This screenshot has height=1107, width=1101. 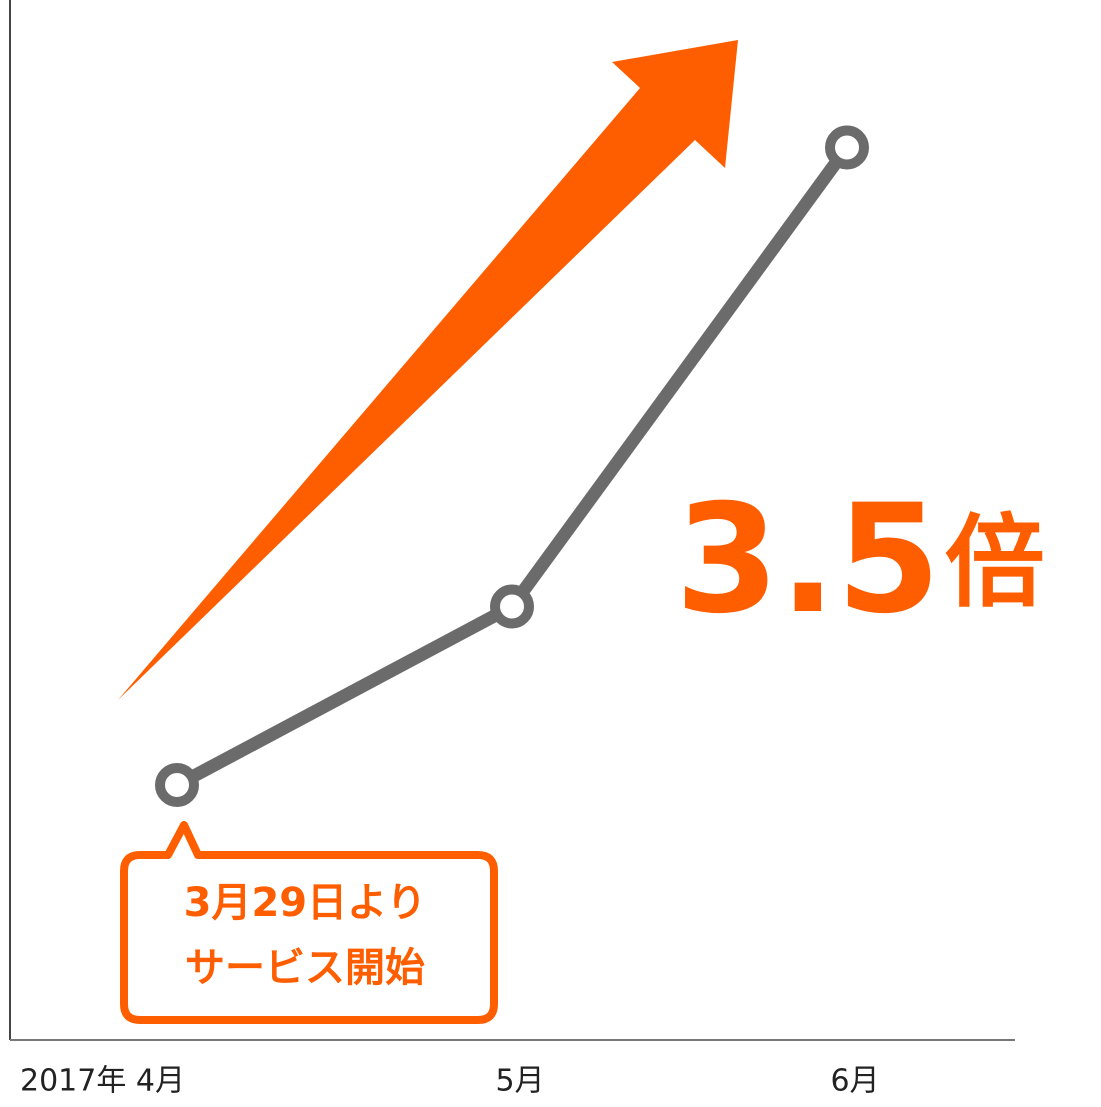 What do you see at coordinates (995, 562) in the screenshot?
I see `multiplier-suffix: 倍` at bounding box center [995, 562].